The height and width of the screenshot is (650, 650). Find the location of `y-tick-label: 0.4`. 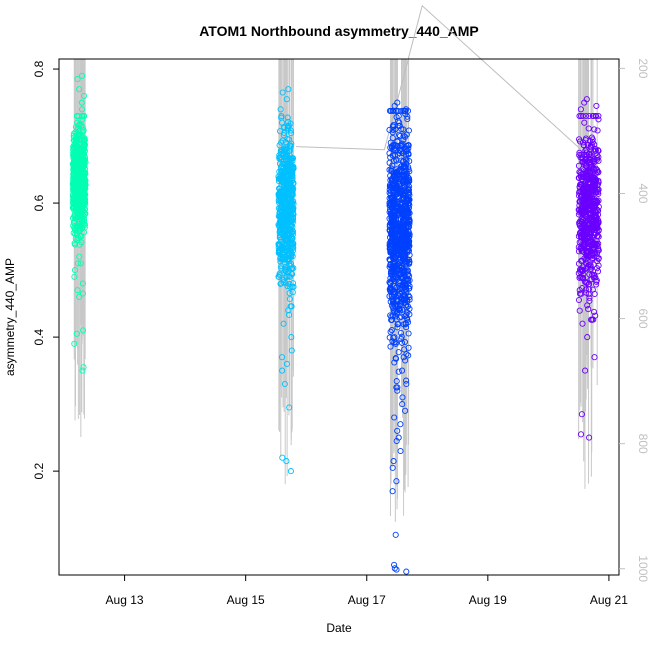

y-tick-label: 0.4 is located at coordinates (39, 336).